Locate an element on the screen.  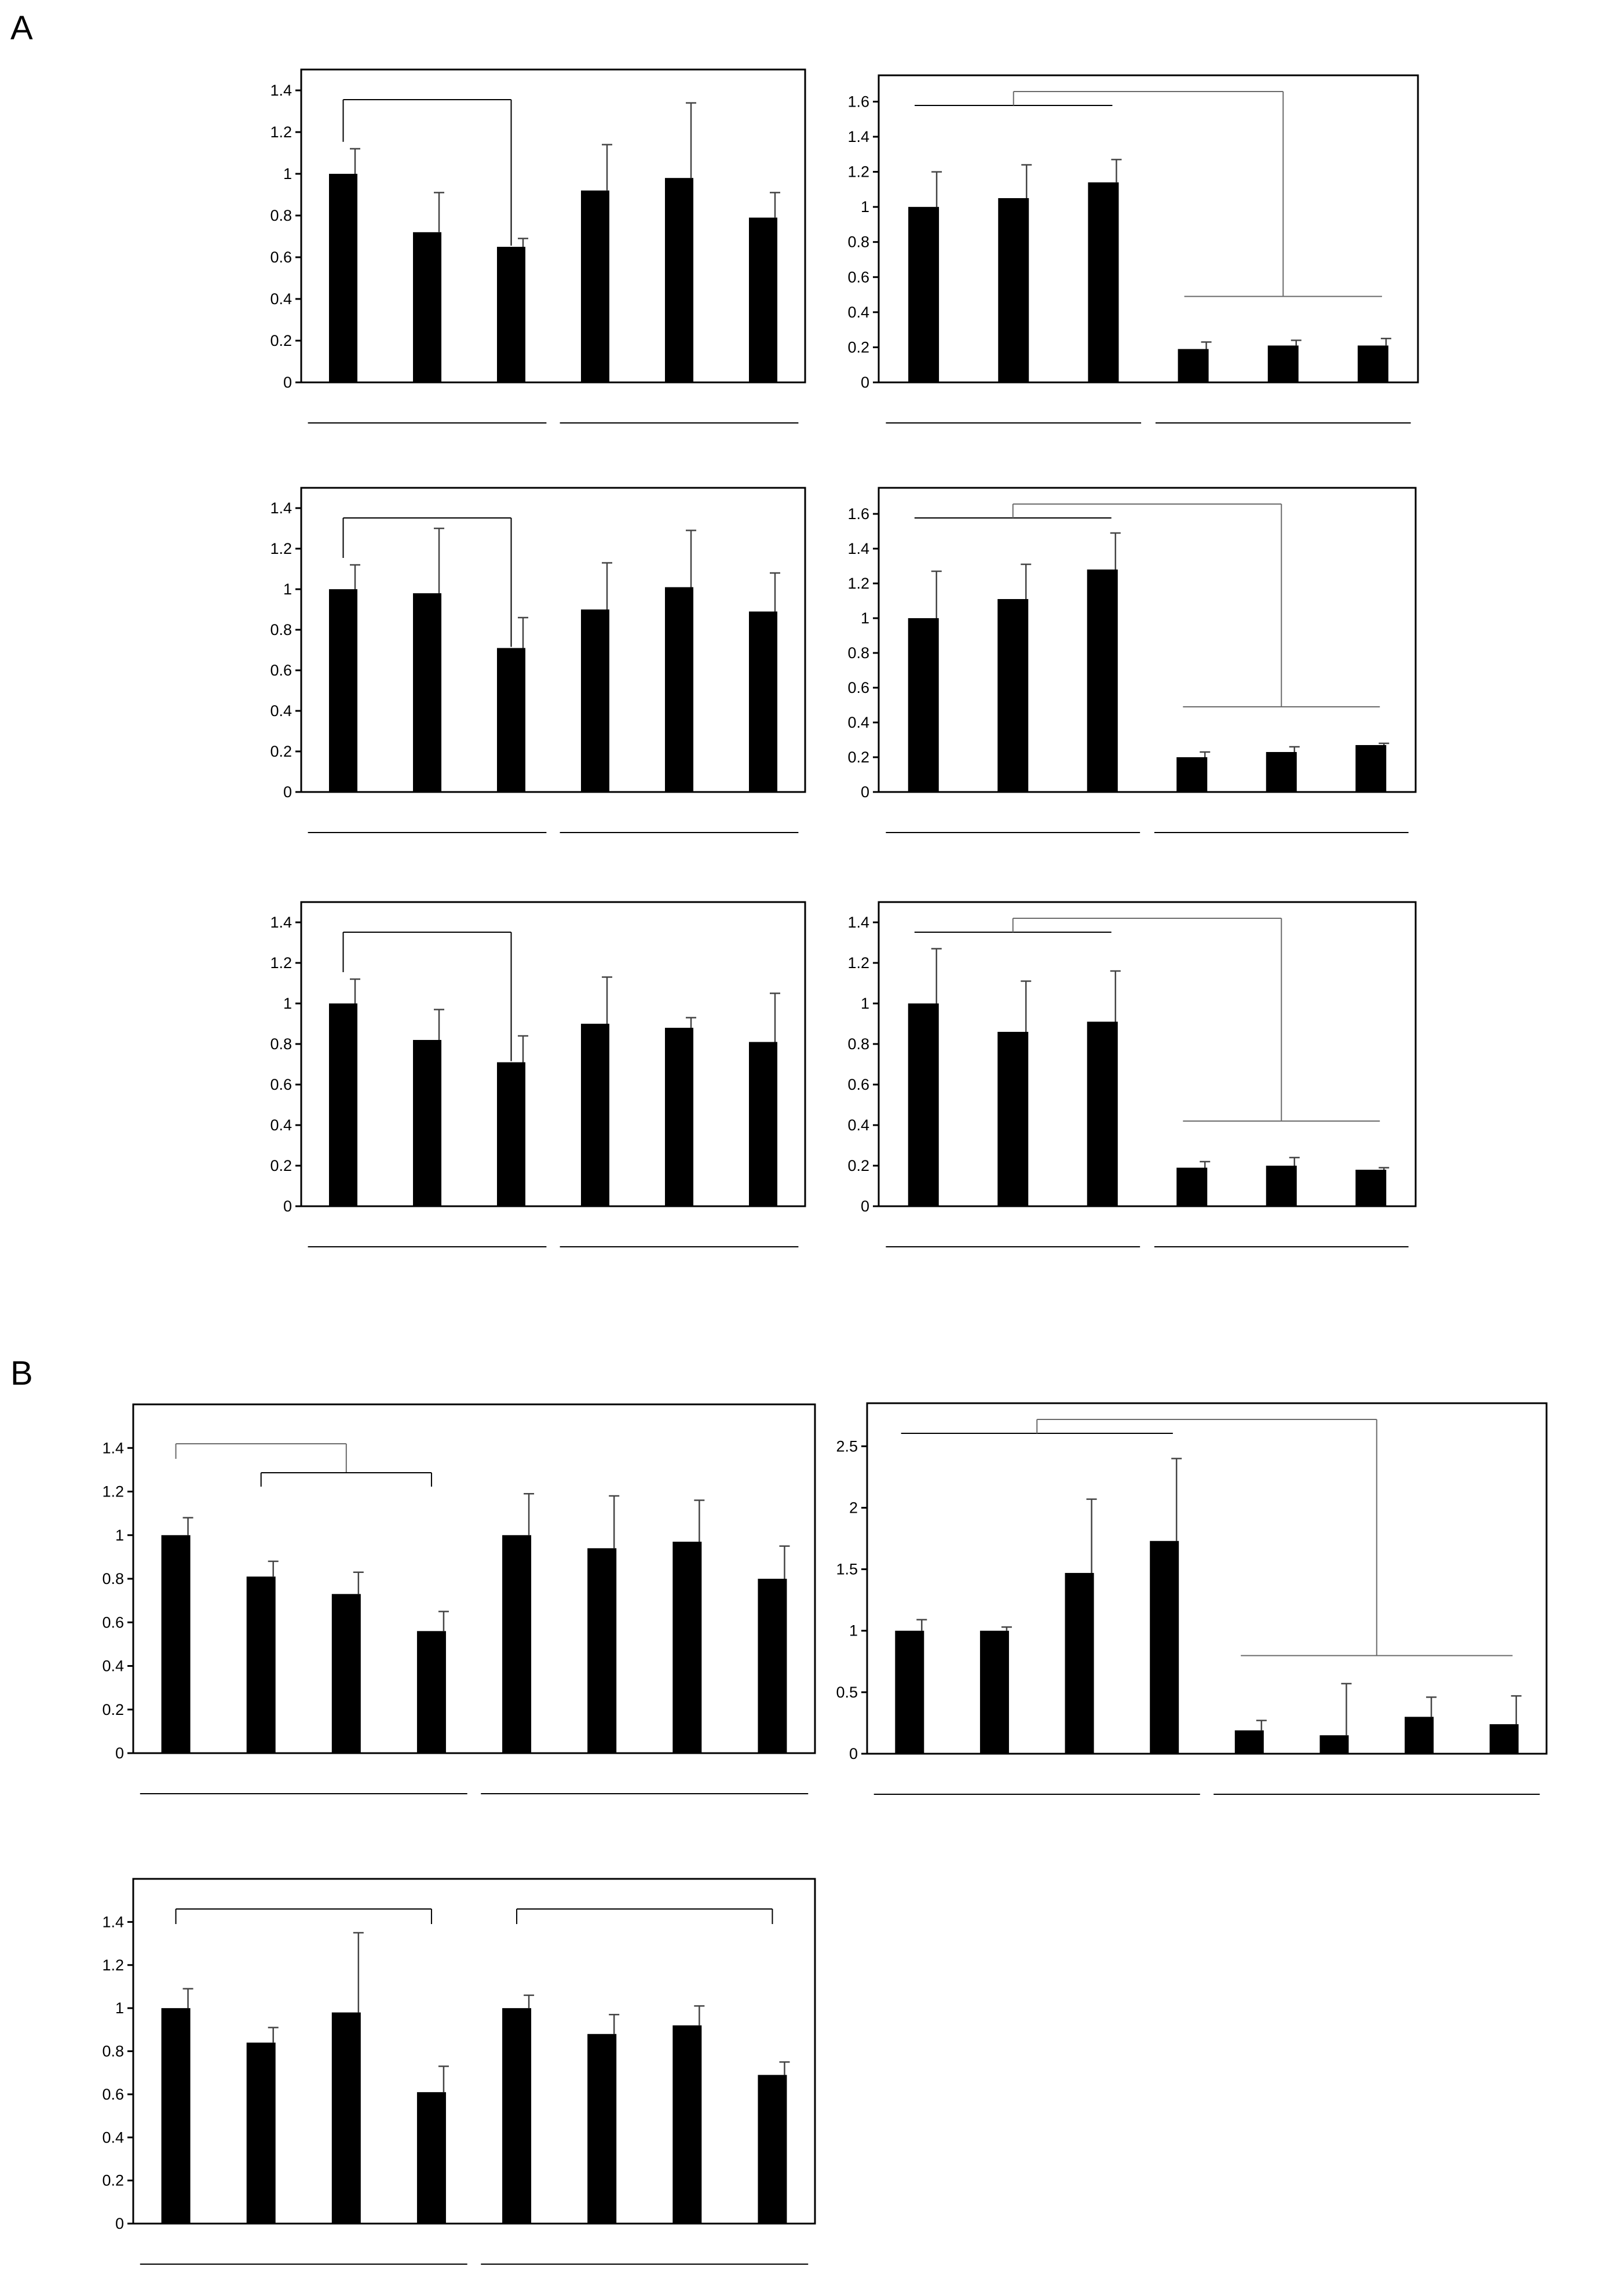
chart5-frame is located at coordinates (1147, 1054).